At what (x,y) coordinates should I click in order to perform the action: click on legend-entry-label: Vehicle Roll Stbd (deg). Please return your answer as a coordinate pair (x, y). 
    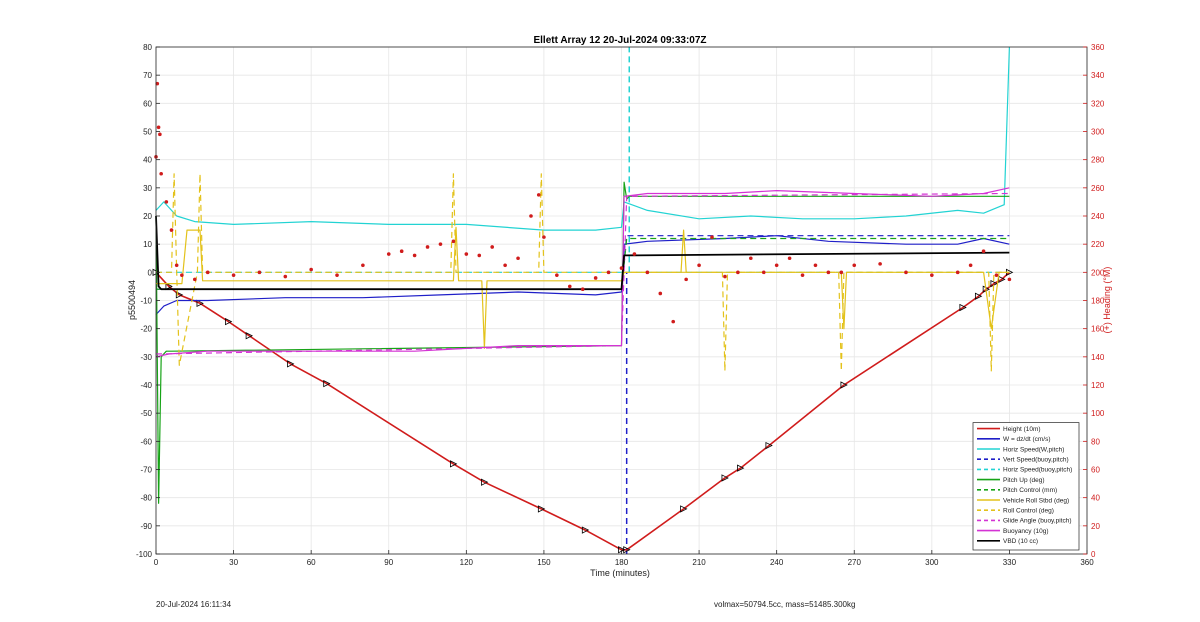
    Looking at the image, I should click on (1036, 500).